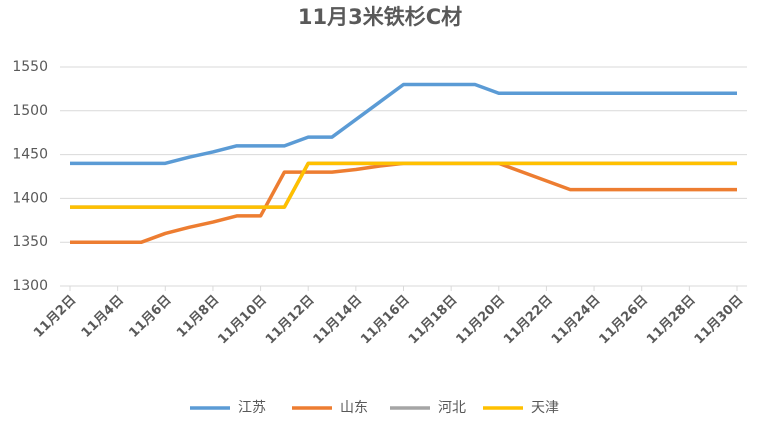 The width and height of the screenshot is (760, 429). Describe the element at coordinates (354, 408) in the screenshot. I see `legend-label: 山东` at that location.